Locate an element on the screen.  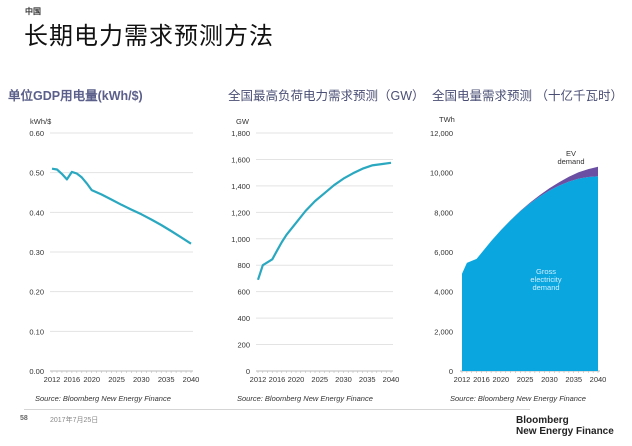
y-tick-label: 1,400 is located at coordinates (240, 186).